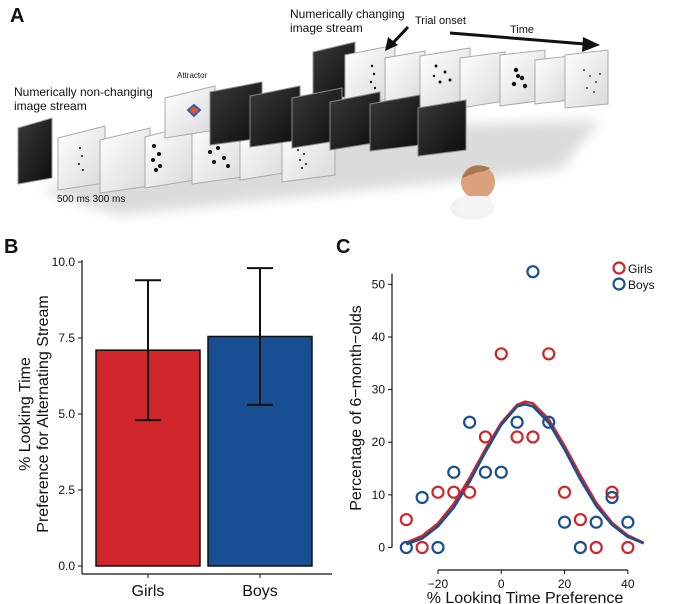  I want to click on time-arrow, so click(517, 38).